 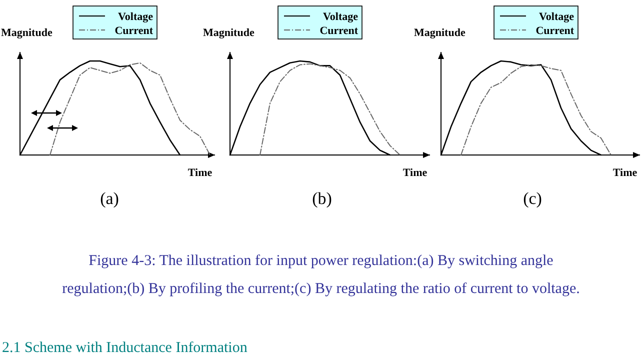 What do you see at coordinates (322, 198) in the screenshot?
I see `text: (b)` at bounding box center [322, 198].